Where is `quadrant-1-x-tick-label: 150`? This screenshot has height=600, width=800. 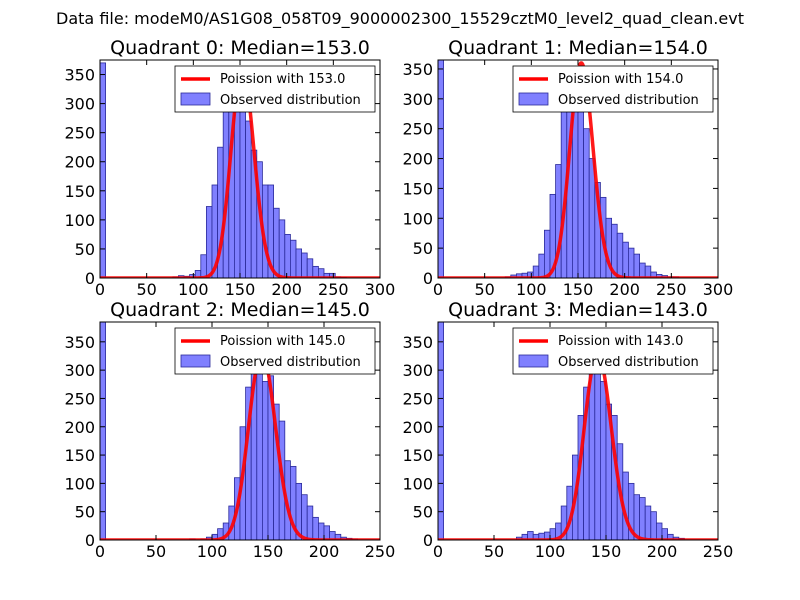 quadrant-1-x-tick-label: 150 is located at coordinates (578, 289).